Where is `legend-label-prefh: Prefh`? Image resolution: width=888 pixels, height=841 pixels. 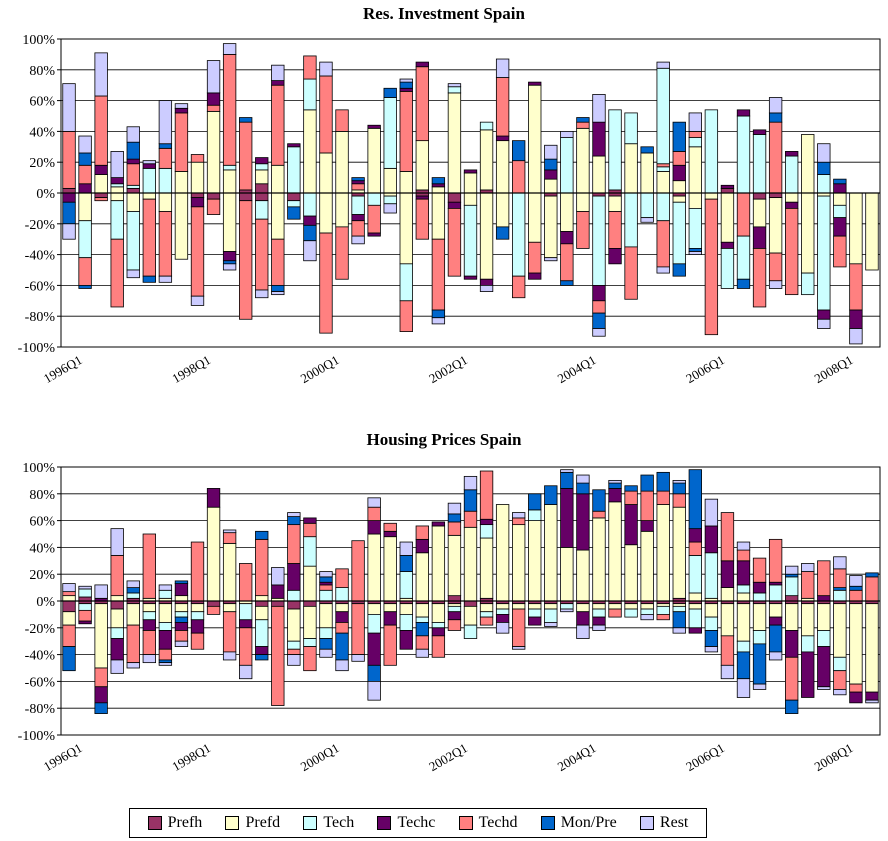
legend-label-prefh: Prefh is located at coordinates (185, 822).